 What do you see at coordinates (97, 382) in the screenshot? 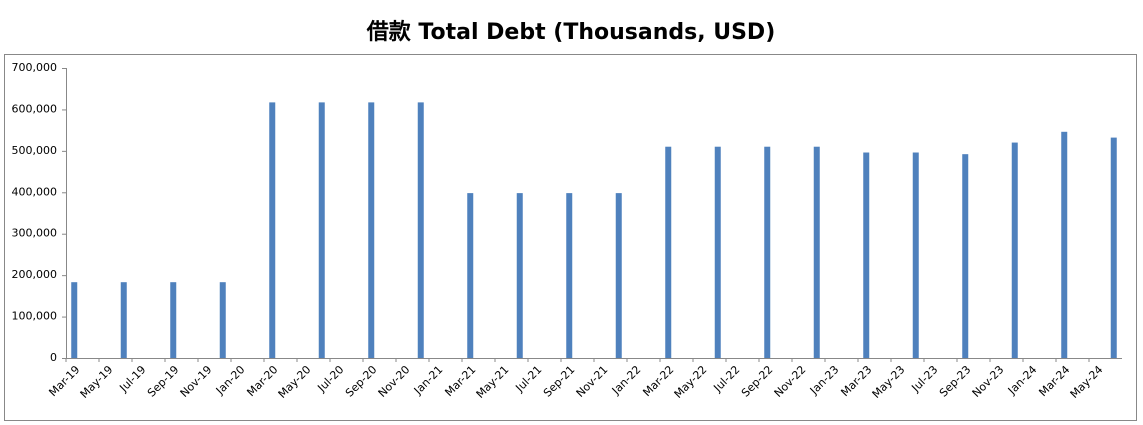
I see `x-tick-label: May-19` at bounding box center [97, 382].